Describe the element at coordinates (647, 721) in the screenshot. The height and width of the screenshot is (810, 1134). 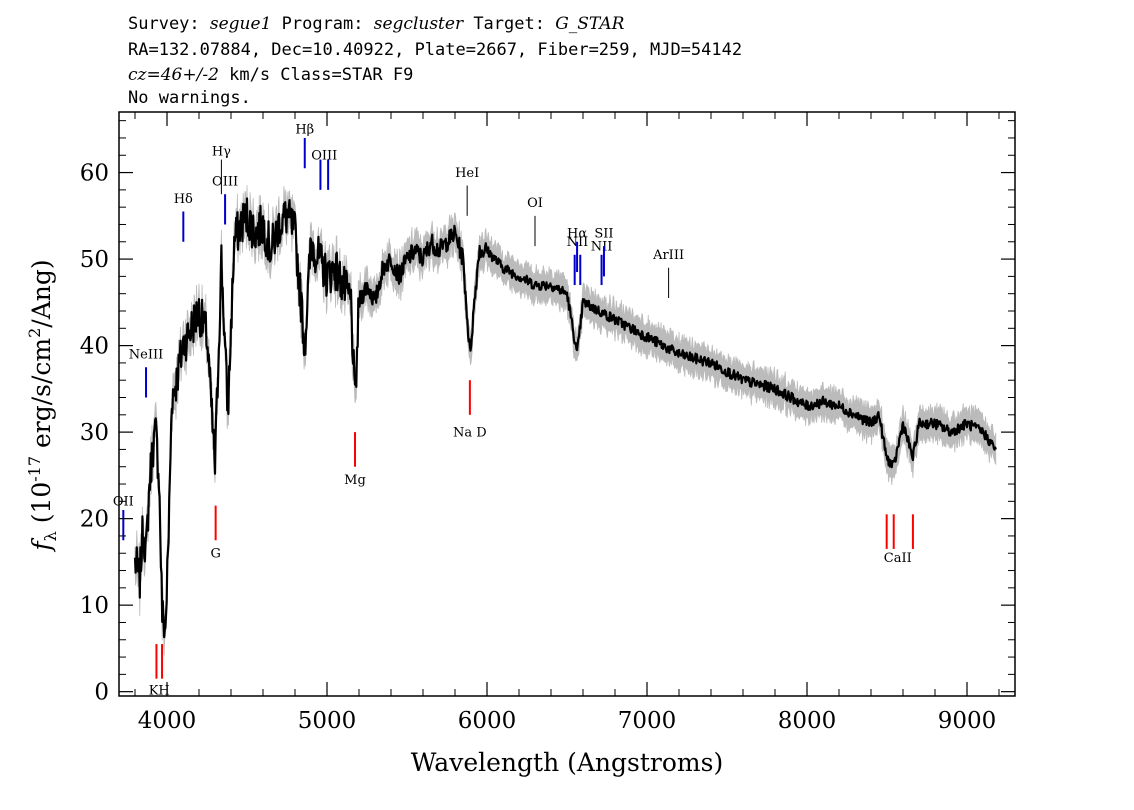
I see `x-tick-label: 7000` at that location.